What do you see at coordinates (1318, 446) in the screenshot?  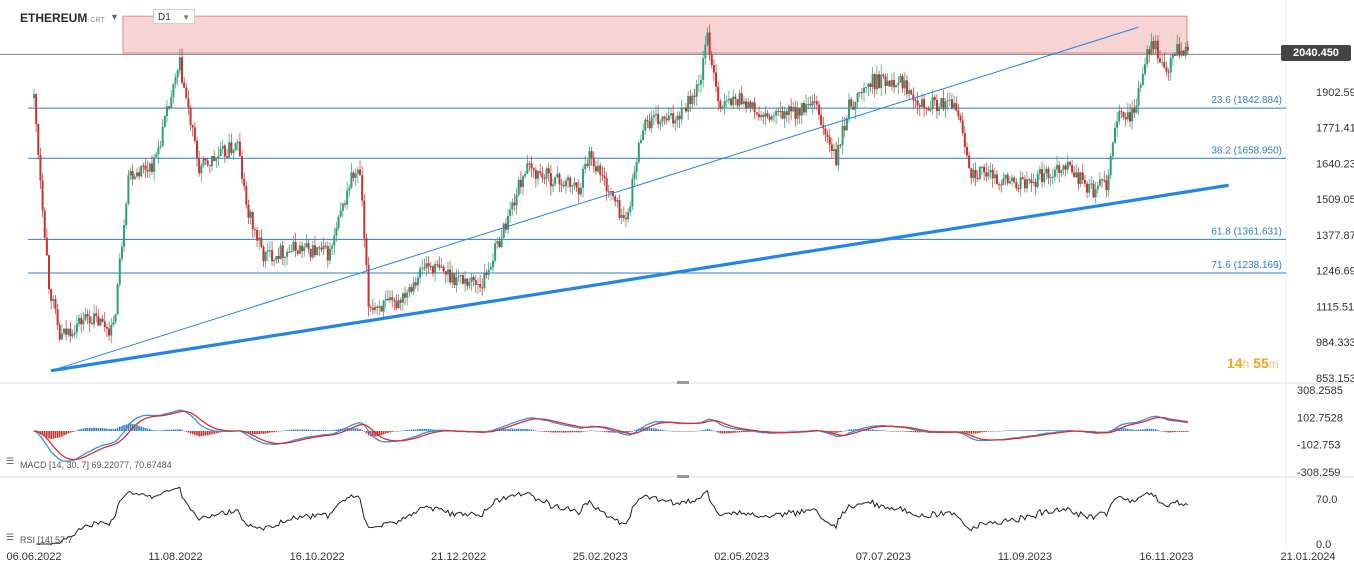 I see `macd-axis-tick-label: -102.753` at bounding box center [1318, 446].